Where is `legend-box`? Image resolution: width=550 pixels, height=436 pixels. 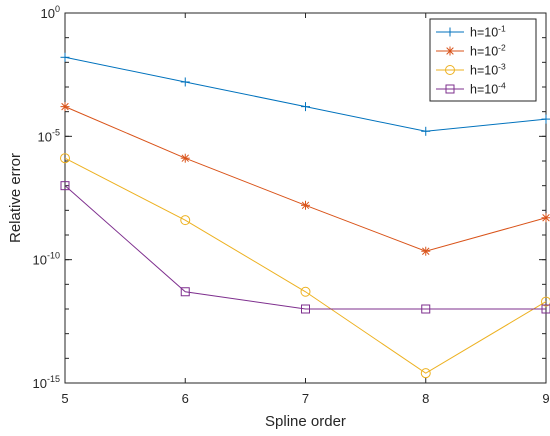
legend-box is located at coordinates (483, 60).